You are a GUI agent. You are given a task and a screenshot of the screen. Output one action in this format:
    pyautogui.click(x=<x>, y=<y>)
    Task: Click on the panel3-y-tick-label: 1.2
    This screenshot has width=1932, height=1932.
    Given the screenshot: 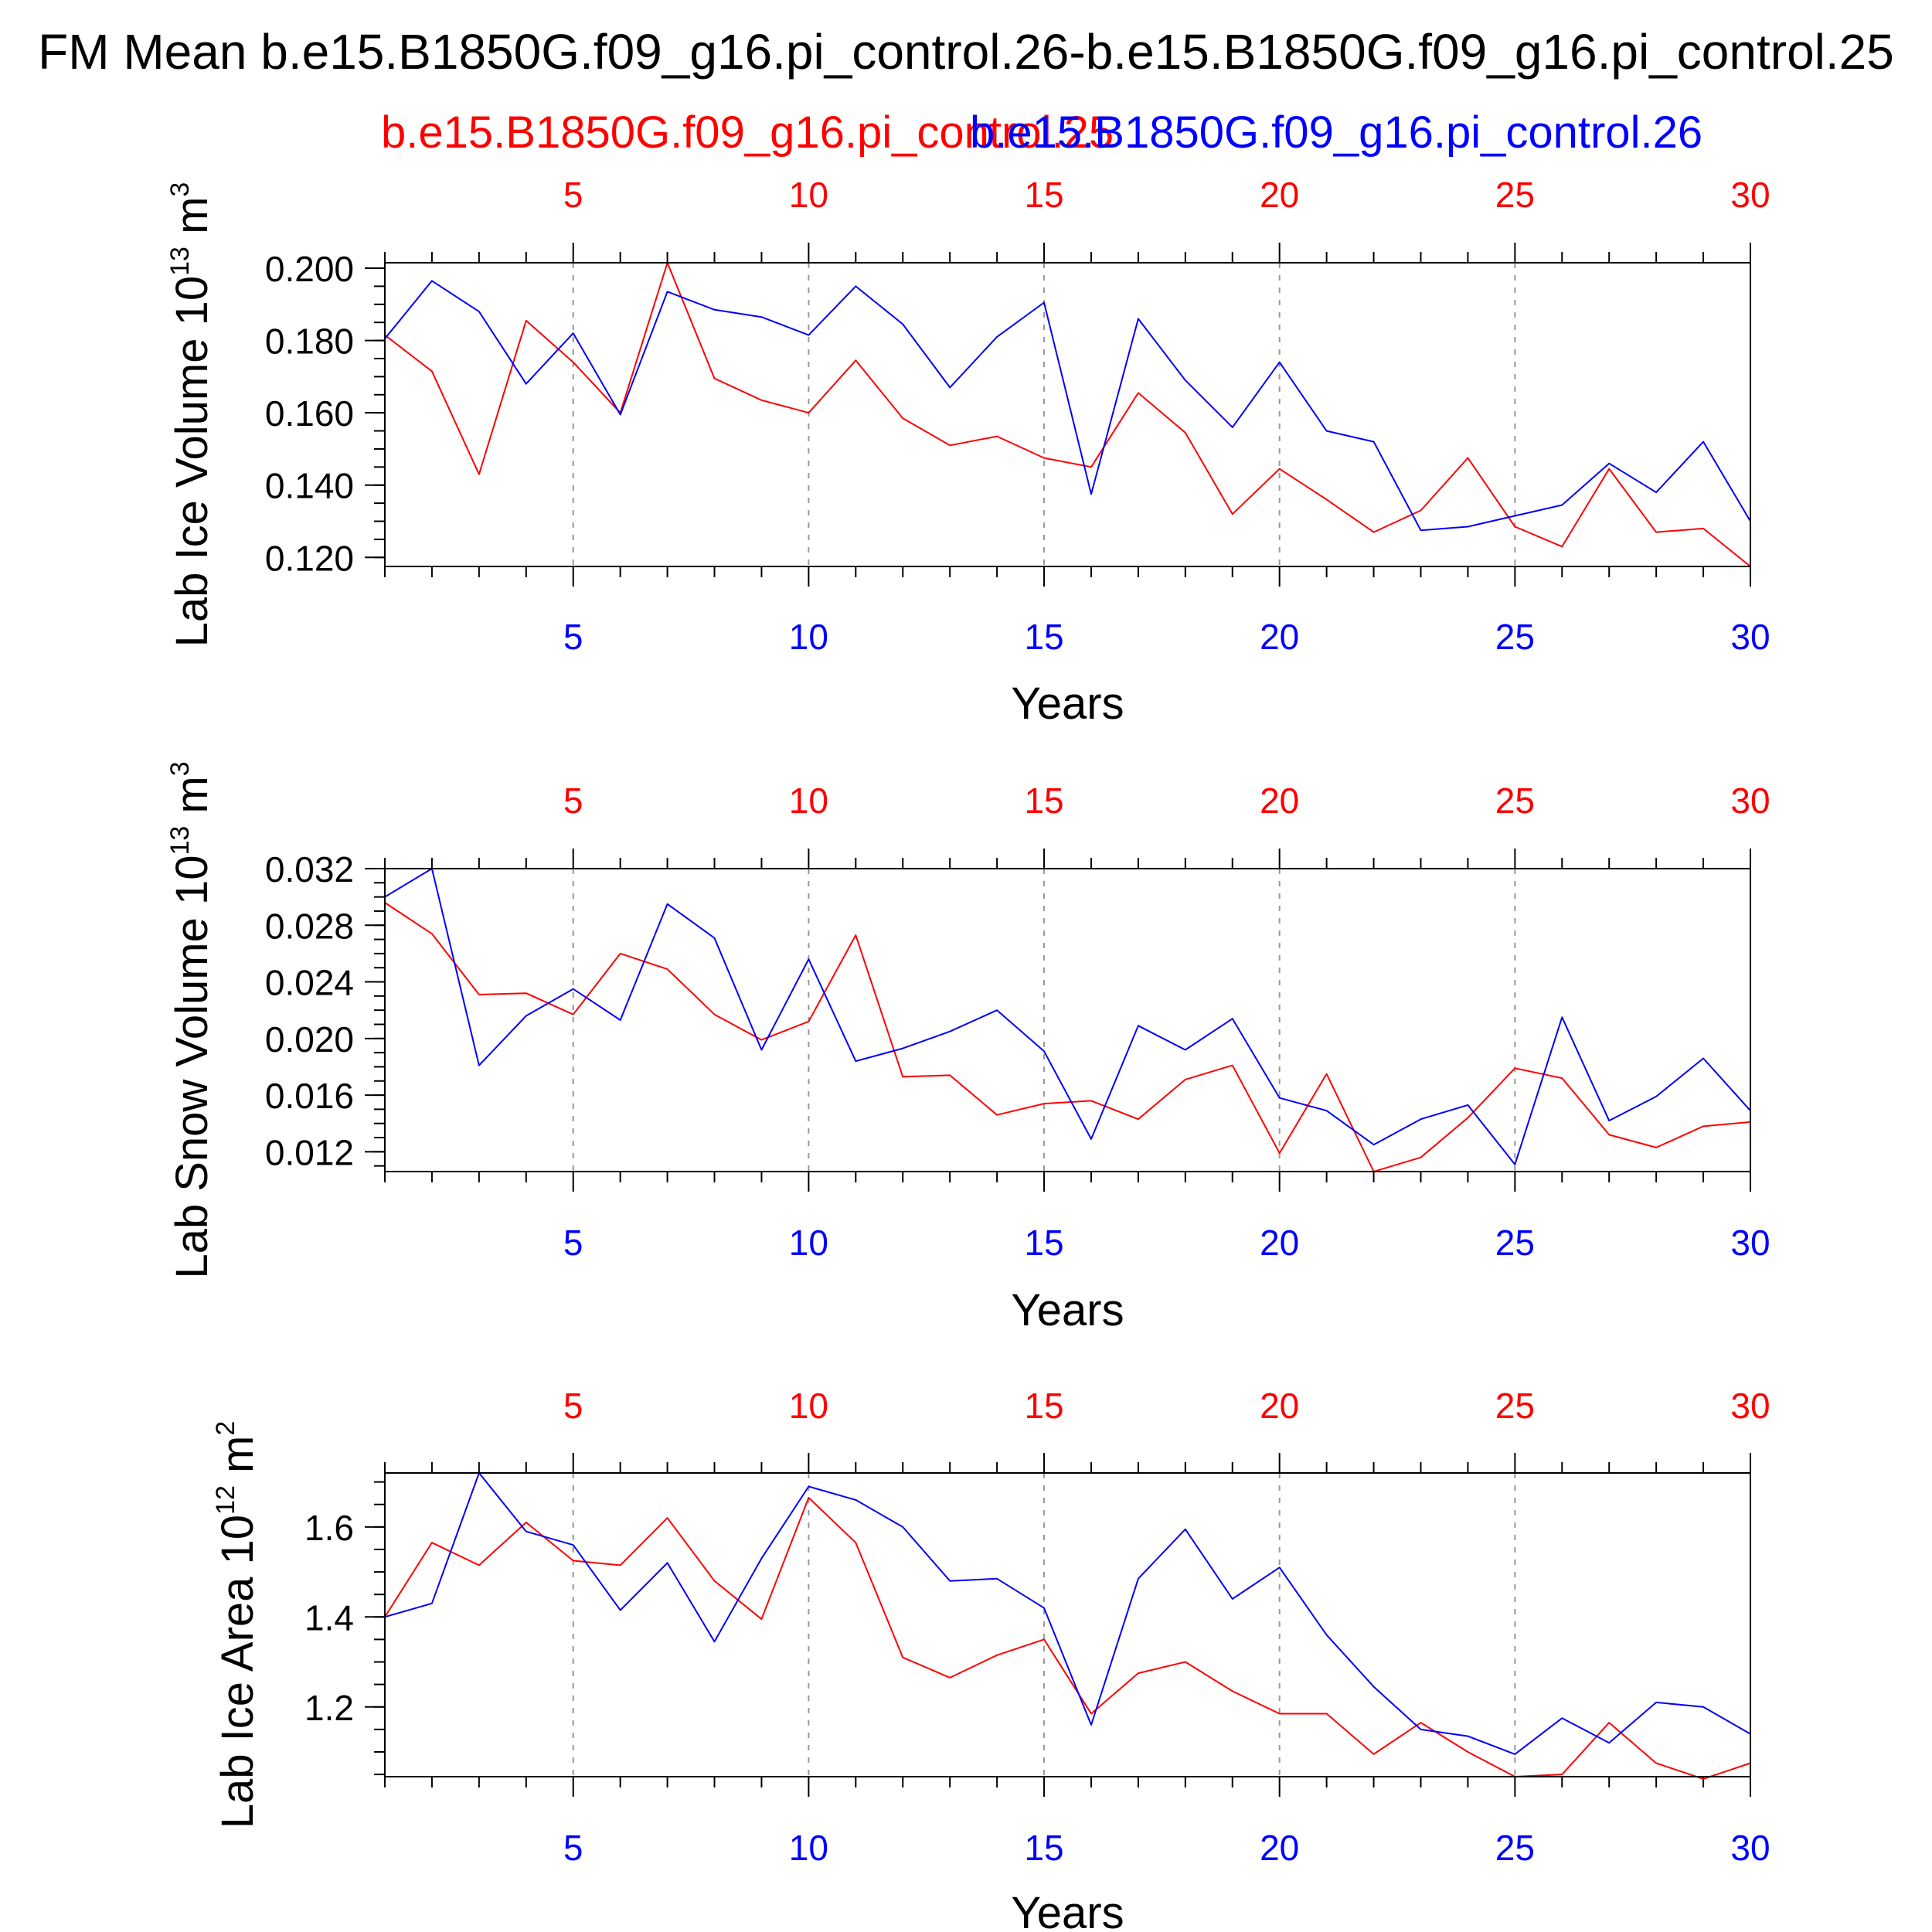 What is the action you would take?
    pyautogui.click(x=329, y=1708)
    